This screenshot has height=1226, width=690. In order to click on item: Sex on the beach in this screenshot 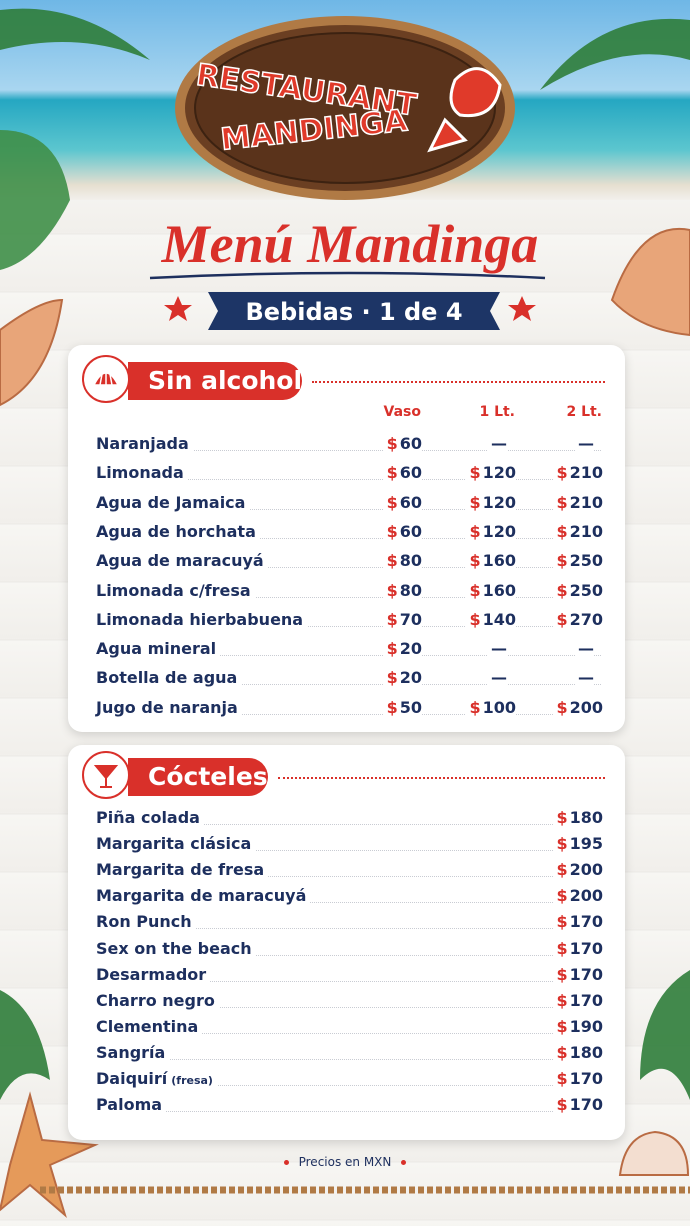, I will do `click(176, 948)`.